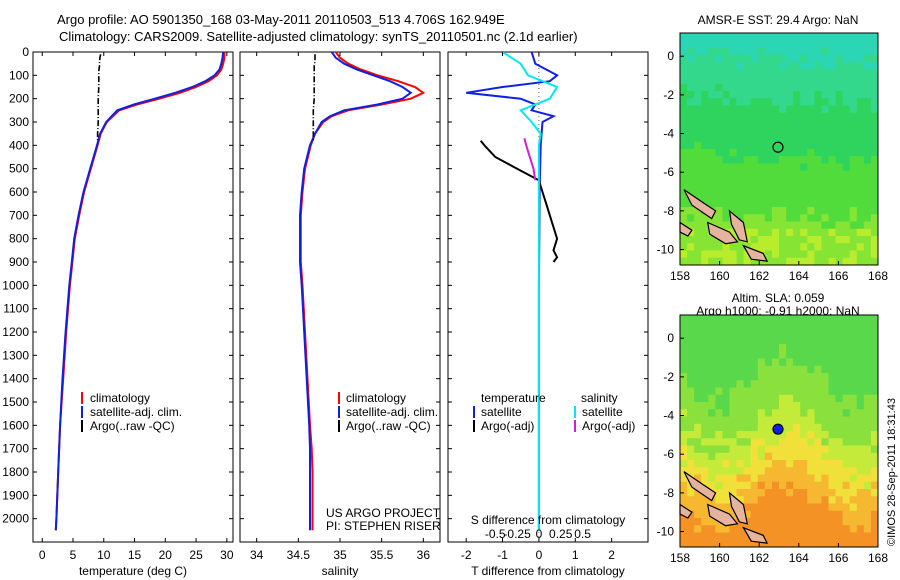 The height and width of the screenshot is (580, 900). Describe the element at coordinates (502, 555) in the screenshot. I see `x-tick-label: -1` at that location.